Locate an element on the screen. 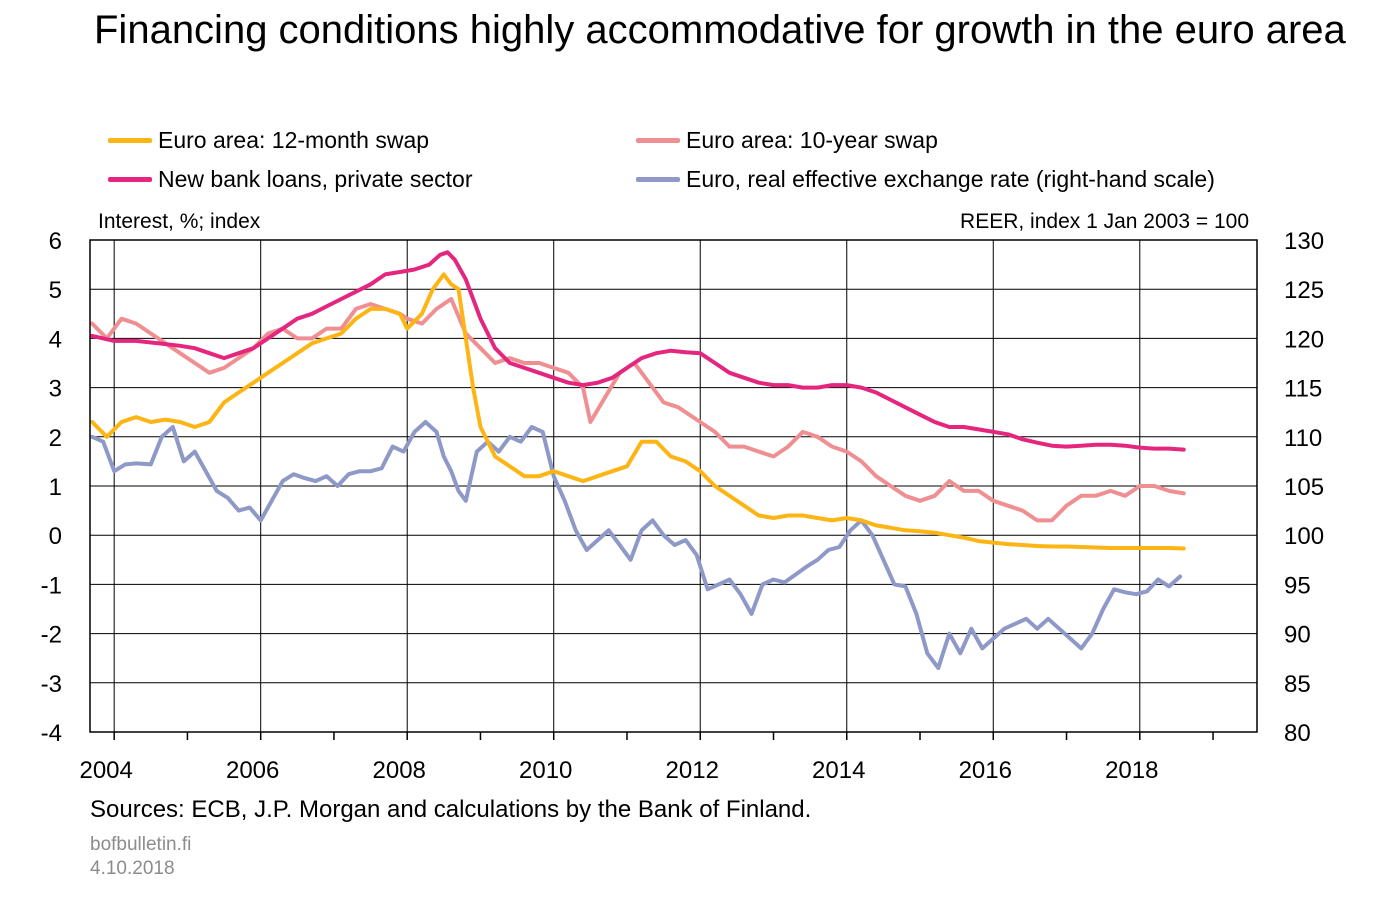  x-tick-label: 2012 is located at coordinates (692, 770).